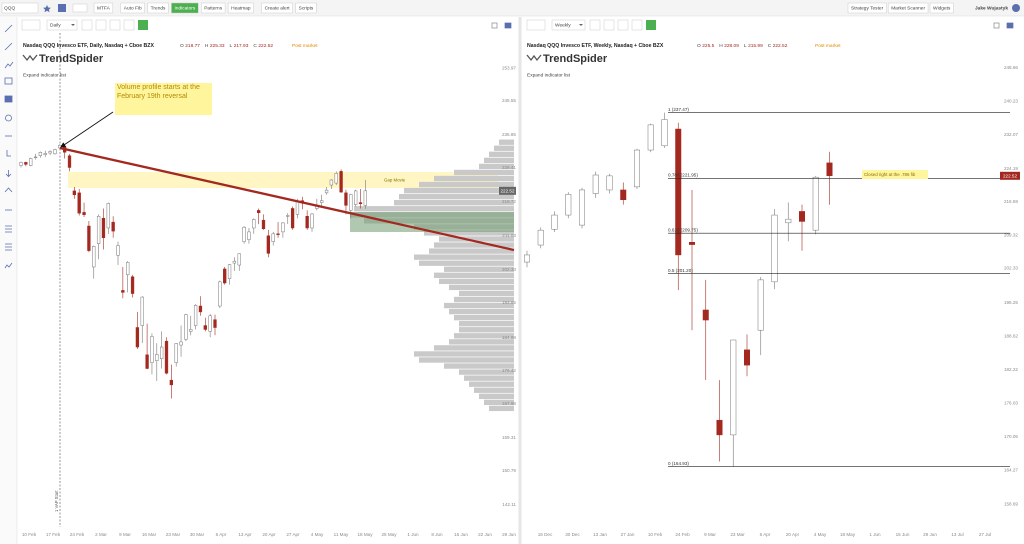 This screenshot has height=544, width=1024. I want to click on y-tick-label: 202.33, so click(509, 269).